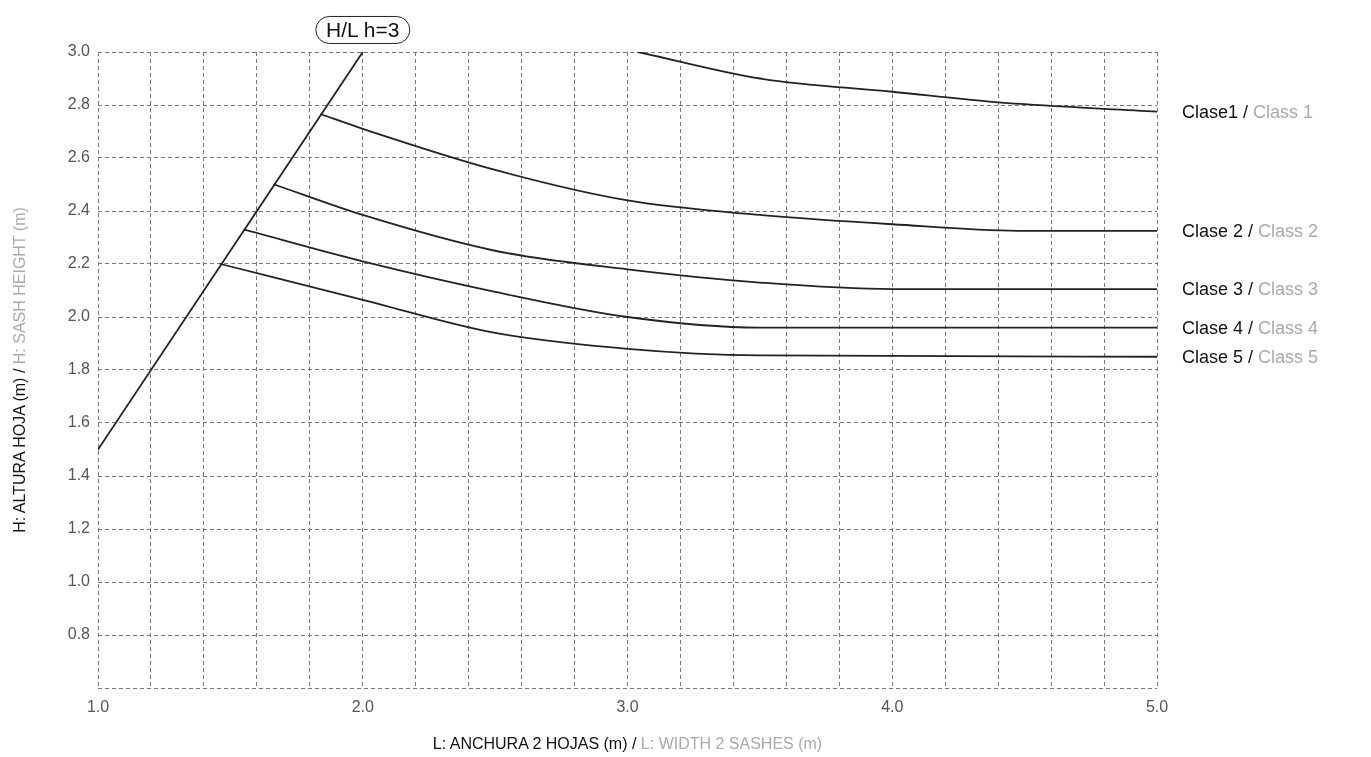 The image size is (1371, 757). Describe the element at coordinates (1157, 707) in the screenshot. I see `x-tick-label: 5.0` at that location.